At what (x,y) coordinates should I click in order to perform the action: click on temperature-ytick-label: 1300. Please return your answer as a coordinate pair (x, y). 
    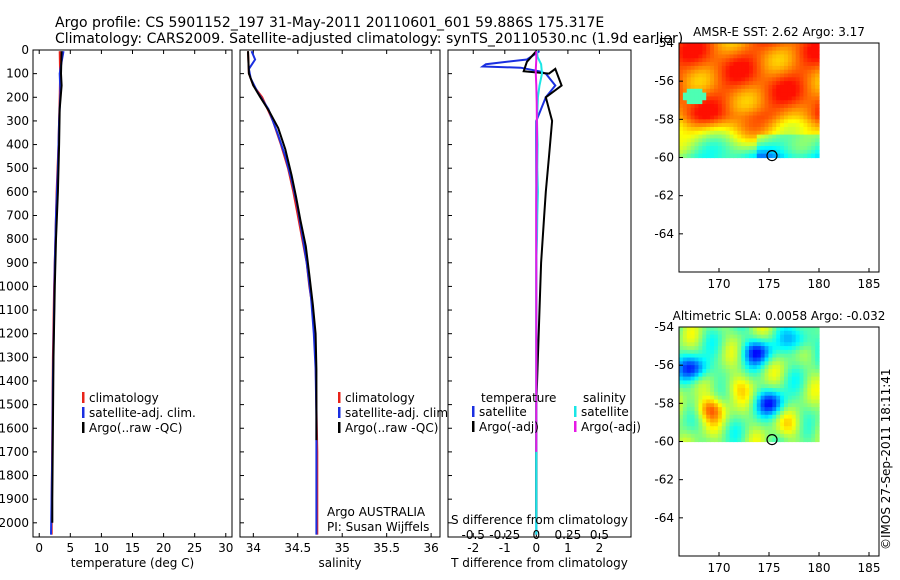
    Looking at the image, I should click on (14, 357).